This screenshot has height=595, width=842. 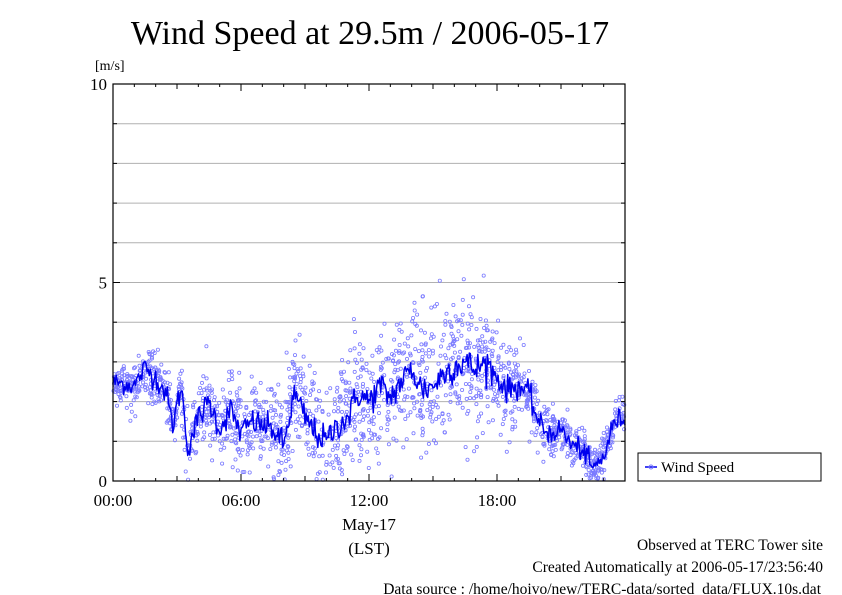 What do you see at coordinates (497, 500) in the screenshot?
I see `x-tick-label: 18:00` at bounding box center [497, 500].